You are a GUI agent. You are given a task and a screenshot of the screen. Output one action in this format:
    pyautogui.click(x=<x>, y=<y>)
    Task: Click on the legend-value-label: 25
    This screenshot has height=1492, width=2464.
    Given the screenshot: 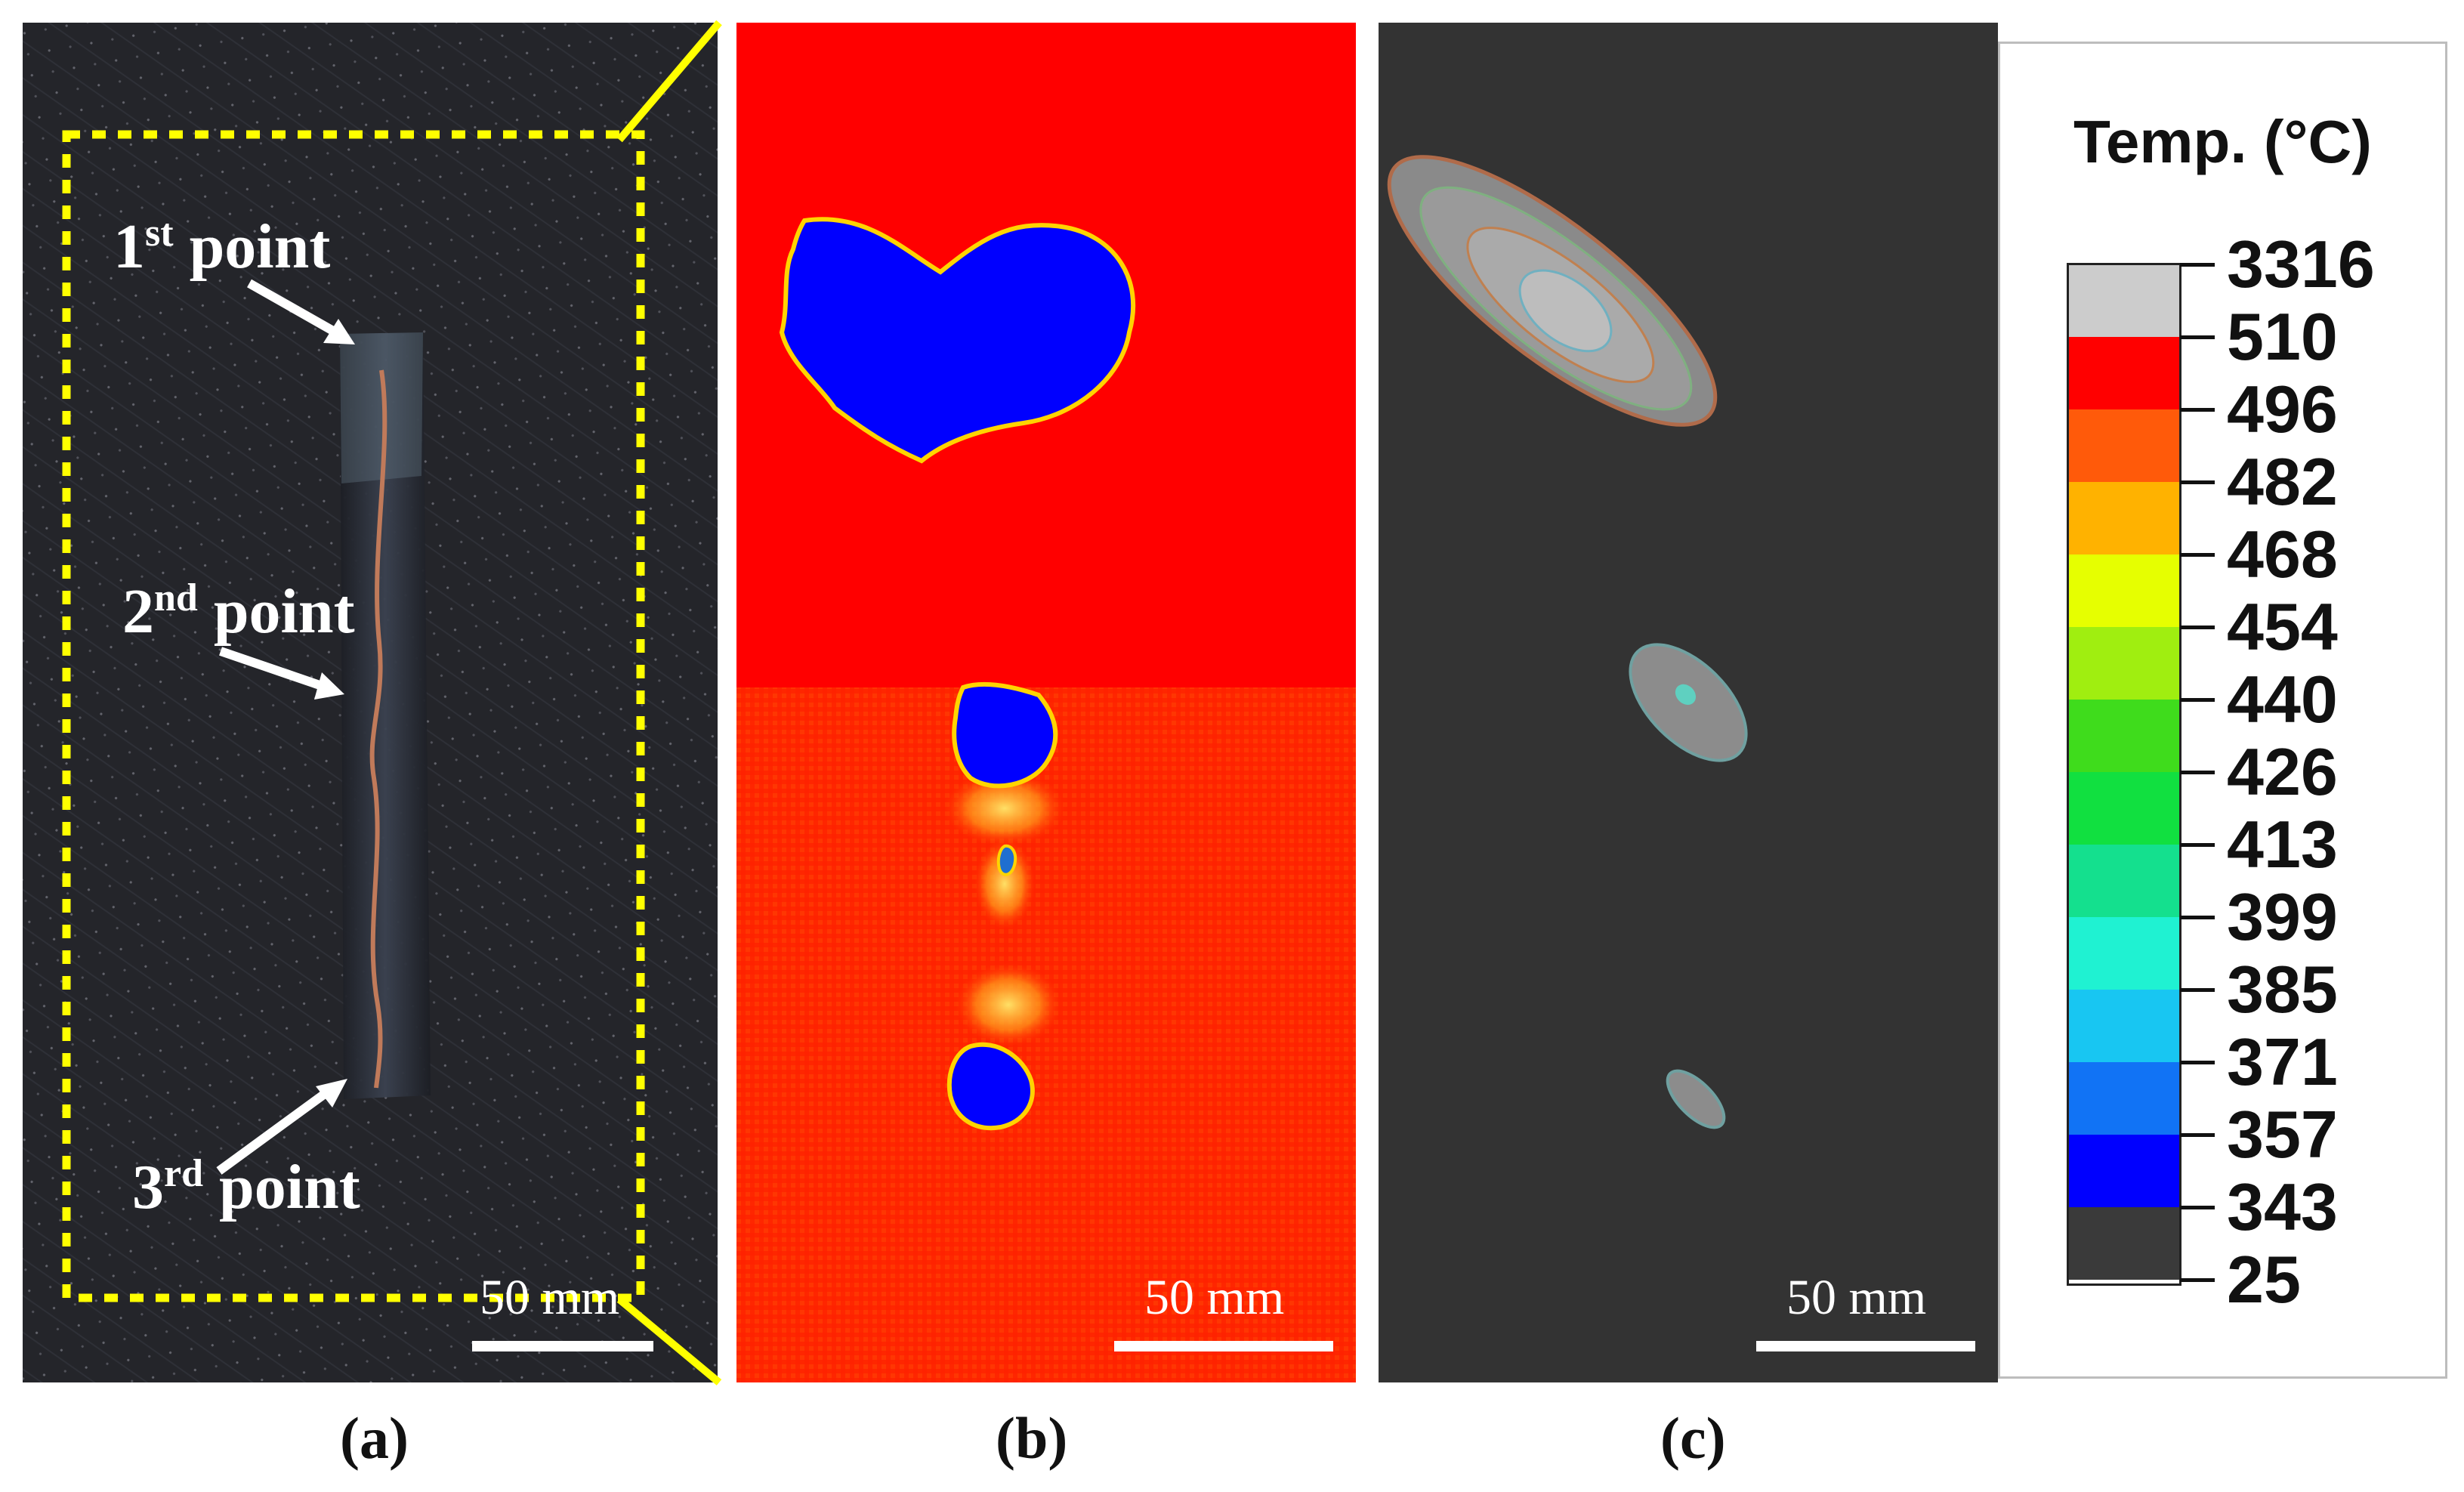 What is the action you would take?
    pyautogui.click(x=2264, y=1279)
    